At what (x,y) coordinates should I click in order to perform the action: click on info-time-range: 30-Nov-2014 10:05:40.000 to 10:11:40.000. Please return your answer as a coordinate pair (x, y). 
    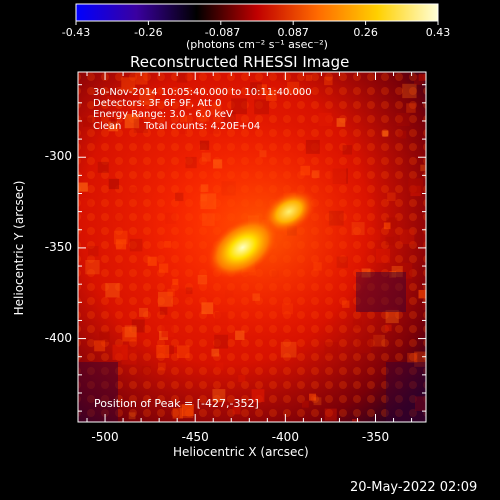
    Looking at the image, I should click on (202, 92).